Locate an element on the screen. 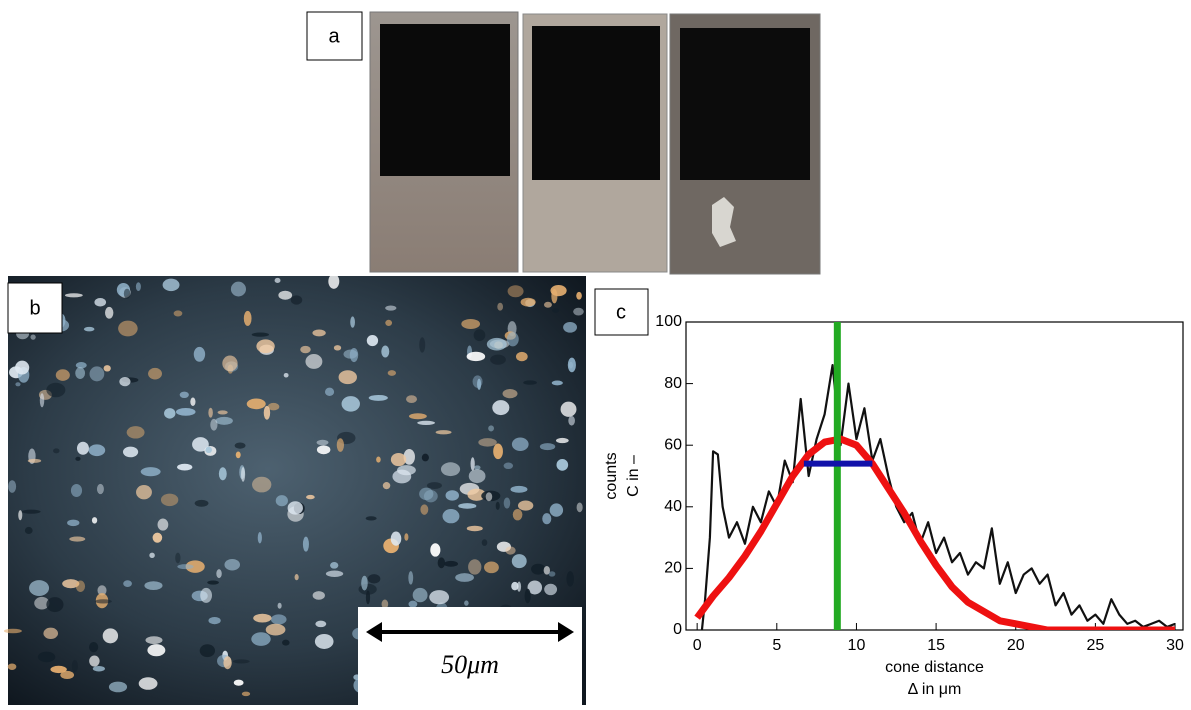  x-tick-label: 25 is located at coordinates (1095, 645).